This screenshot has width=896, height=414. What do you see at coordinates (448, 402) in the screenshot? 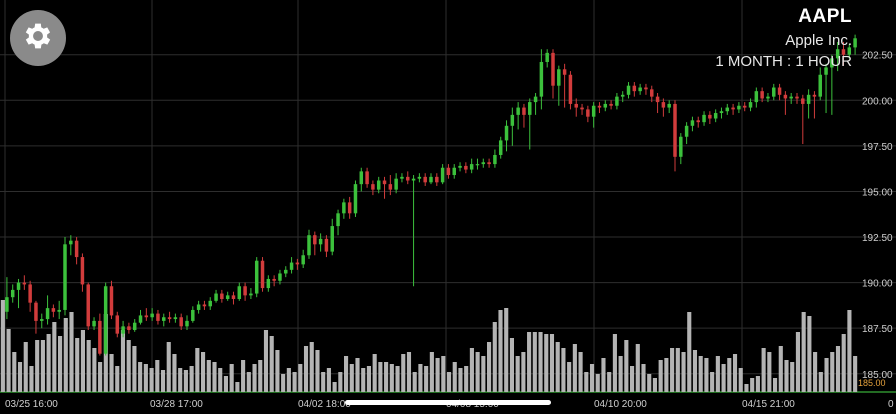
I see `home-indicator` at bounding box center [448, 402].